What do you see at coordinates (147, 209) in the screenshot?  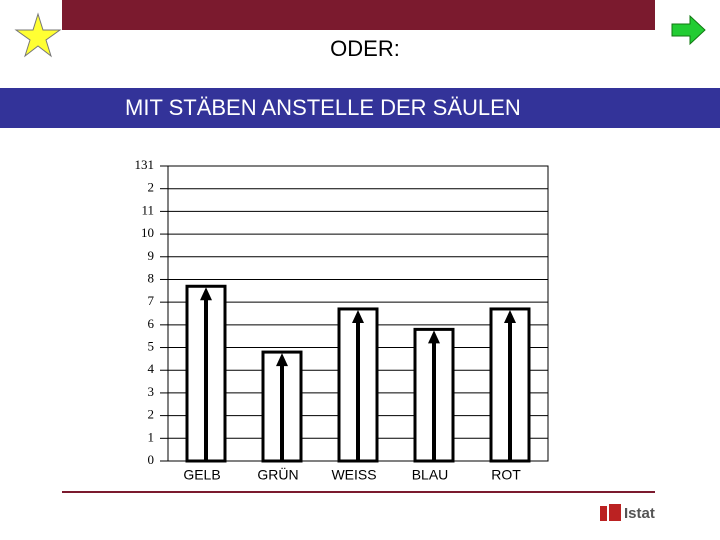 I see `y-tick-label: 11` at bounding box center [147, 209].